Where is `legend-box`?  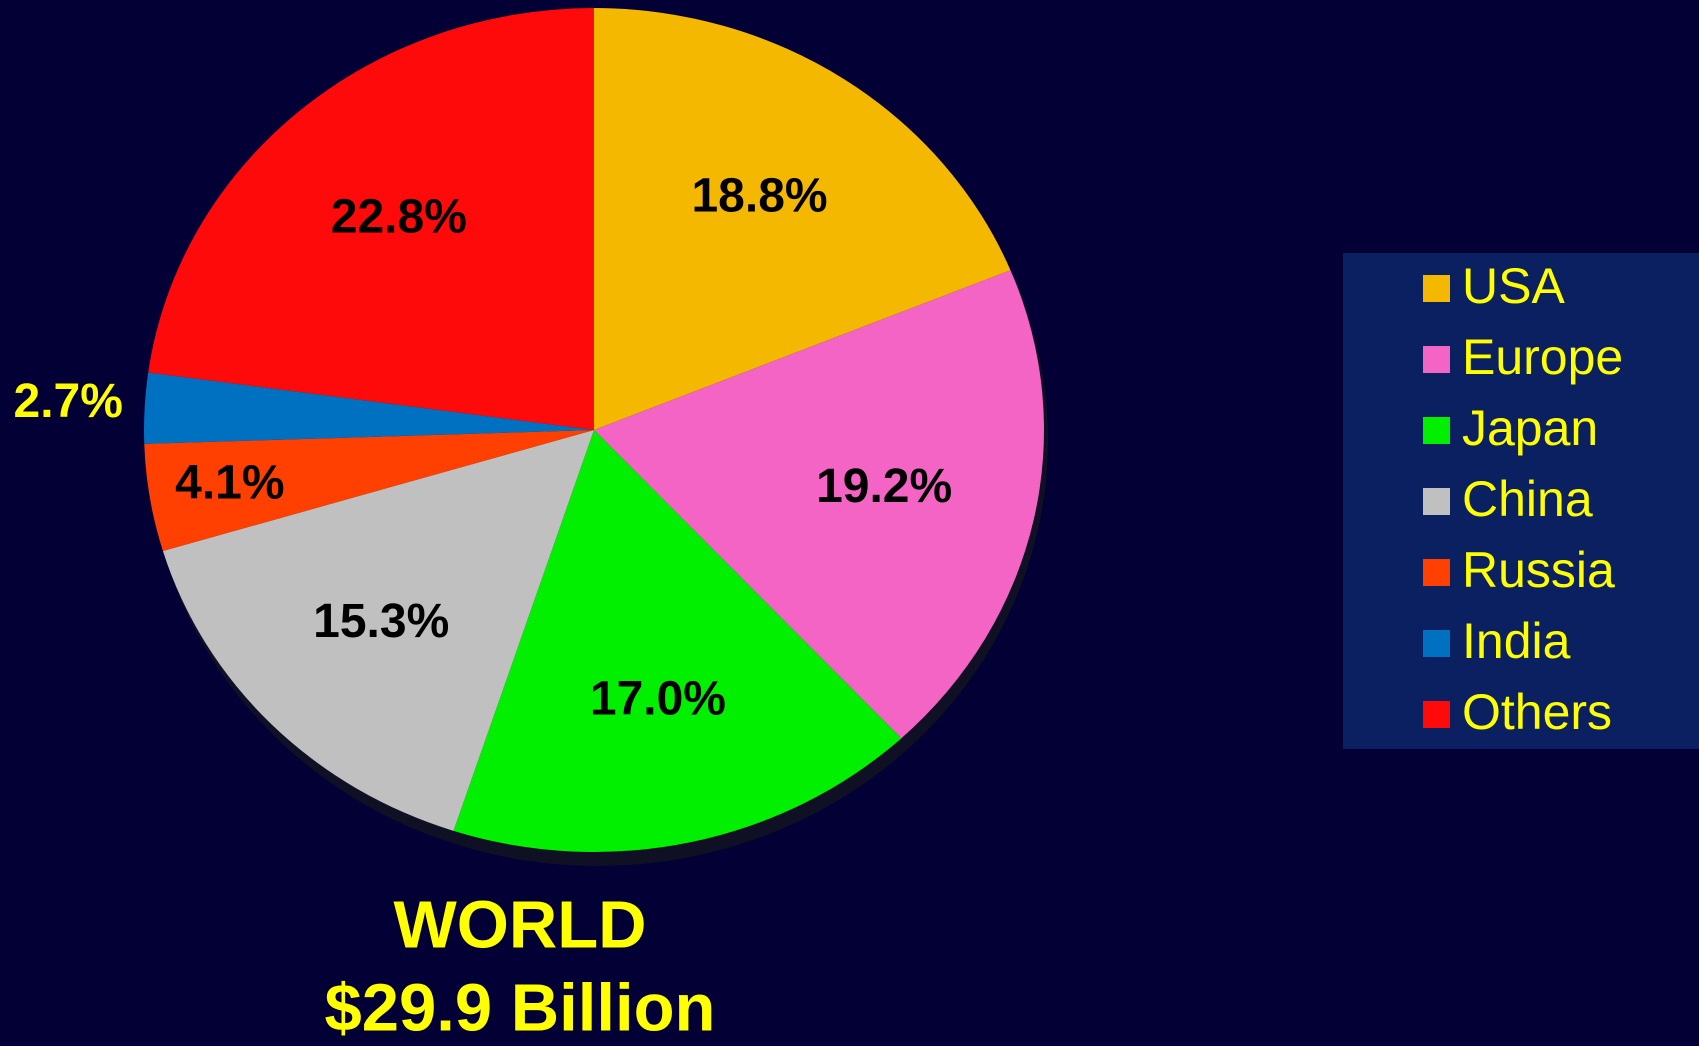 legend-box is located at coordinates (1521, 501).